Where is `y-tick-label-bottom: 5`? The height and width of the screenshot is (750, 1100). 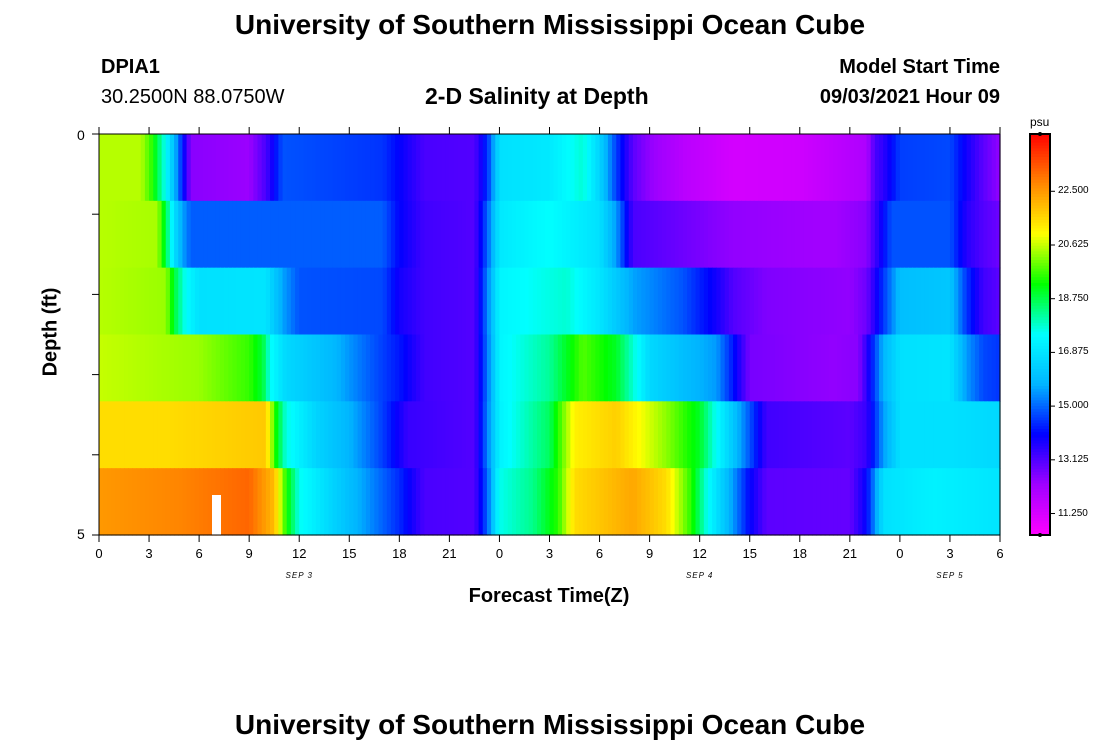
y-tick-label-bottom: 5 is located at coordinates (81, 534).